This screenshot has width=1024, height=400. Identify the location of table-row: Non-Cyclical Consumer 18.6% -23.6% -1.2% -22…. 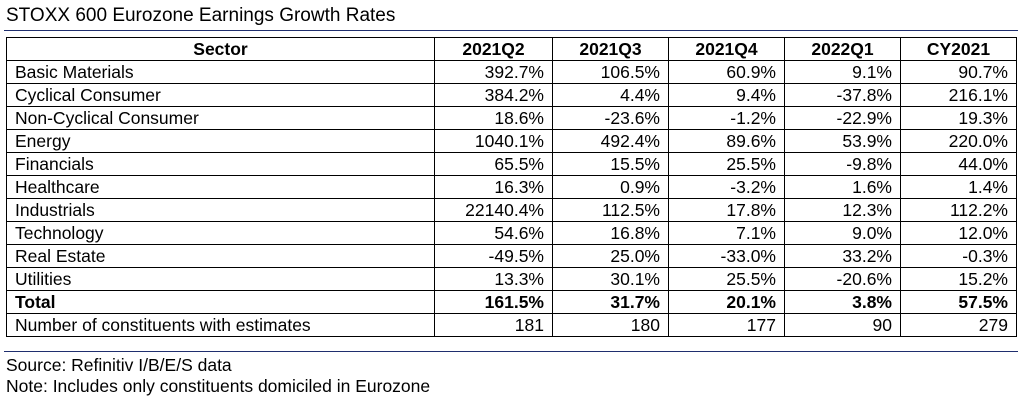
(511, 118).